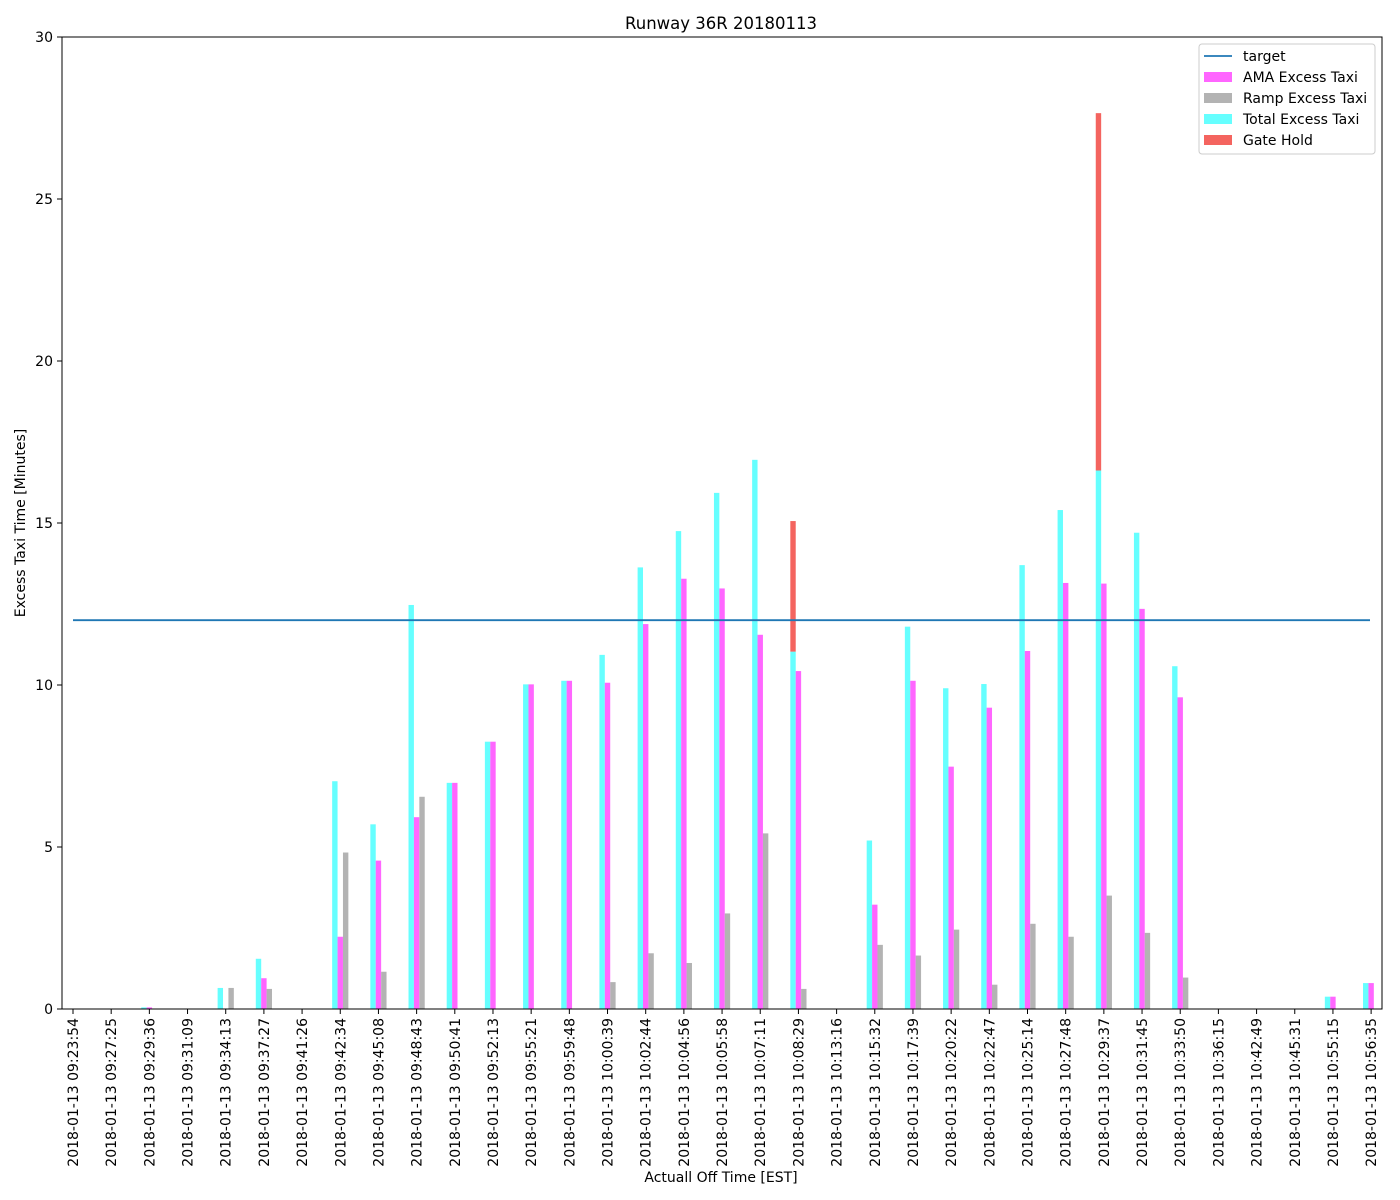 This screenshot has width=1400, height=1200. I want to click on x-tick-label: 2018-01-13 10:42:49, so click(1258, 1092).